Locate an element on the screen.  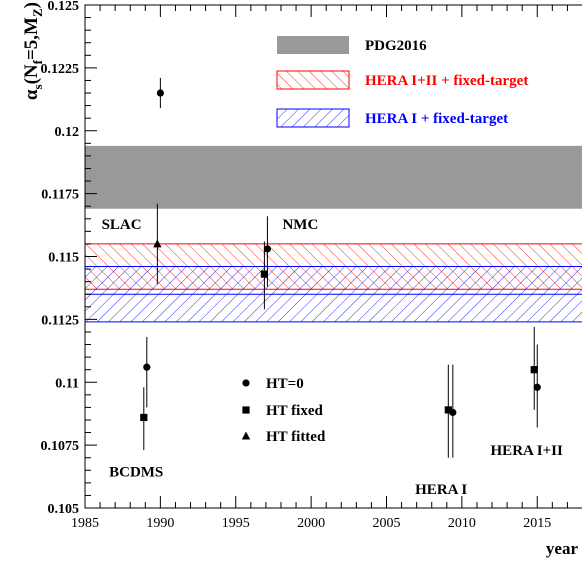
x-tick-label: 2015 is located at coordinates (537, 523).